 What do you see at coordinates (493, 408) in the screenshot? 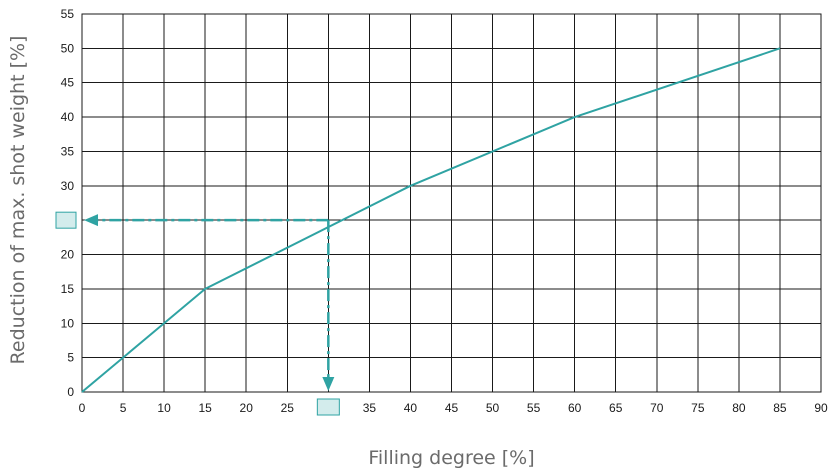
I see `x-tick-label: 50` at bounding box center [493, 408].